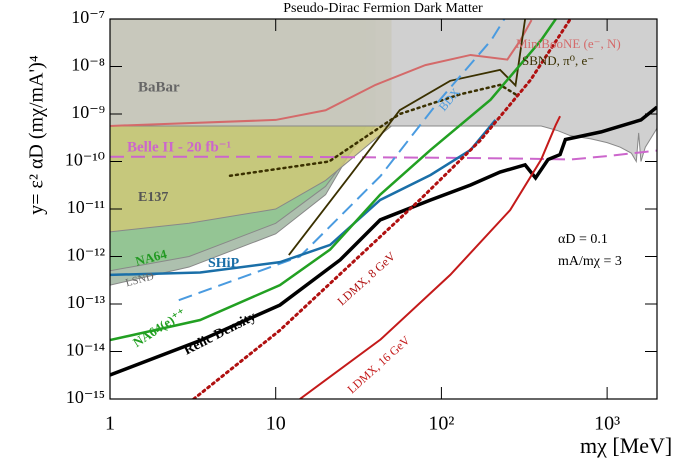  Describe the element at coordinates (383, 8) in the screenshot. I see `chart-title: Pseudo-Dirac Fermion Dark Matter` at that location.